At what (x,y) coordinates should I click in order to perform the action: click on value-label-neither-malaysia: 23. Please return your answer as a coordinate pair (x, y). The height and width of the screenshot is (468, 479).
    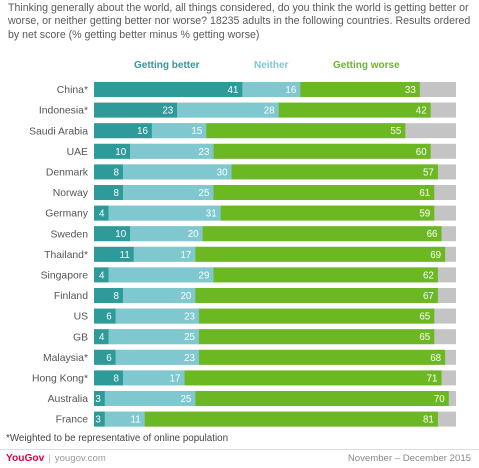
    Looking at the image, I should click on (189, 358).